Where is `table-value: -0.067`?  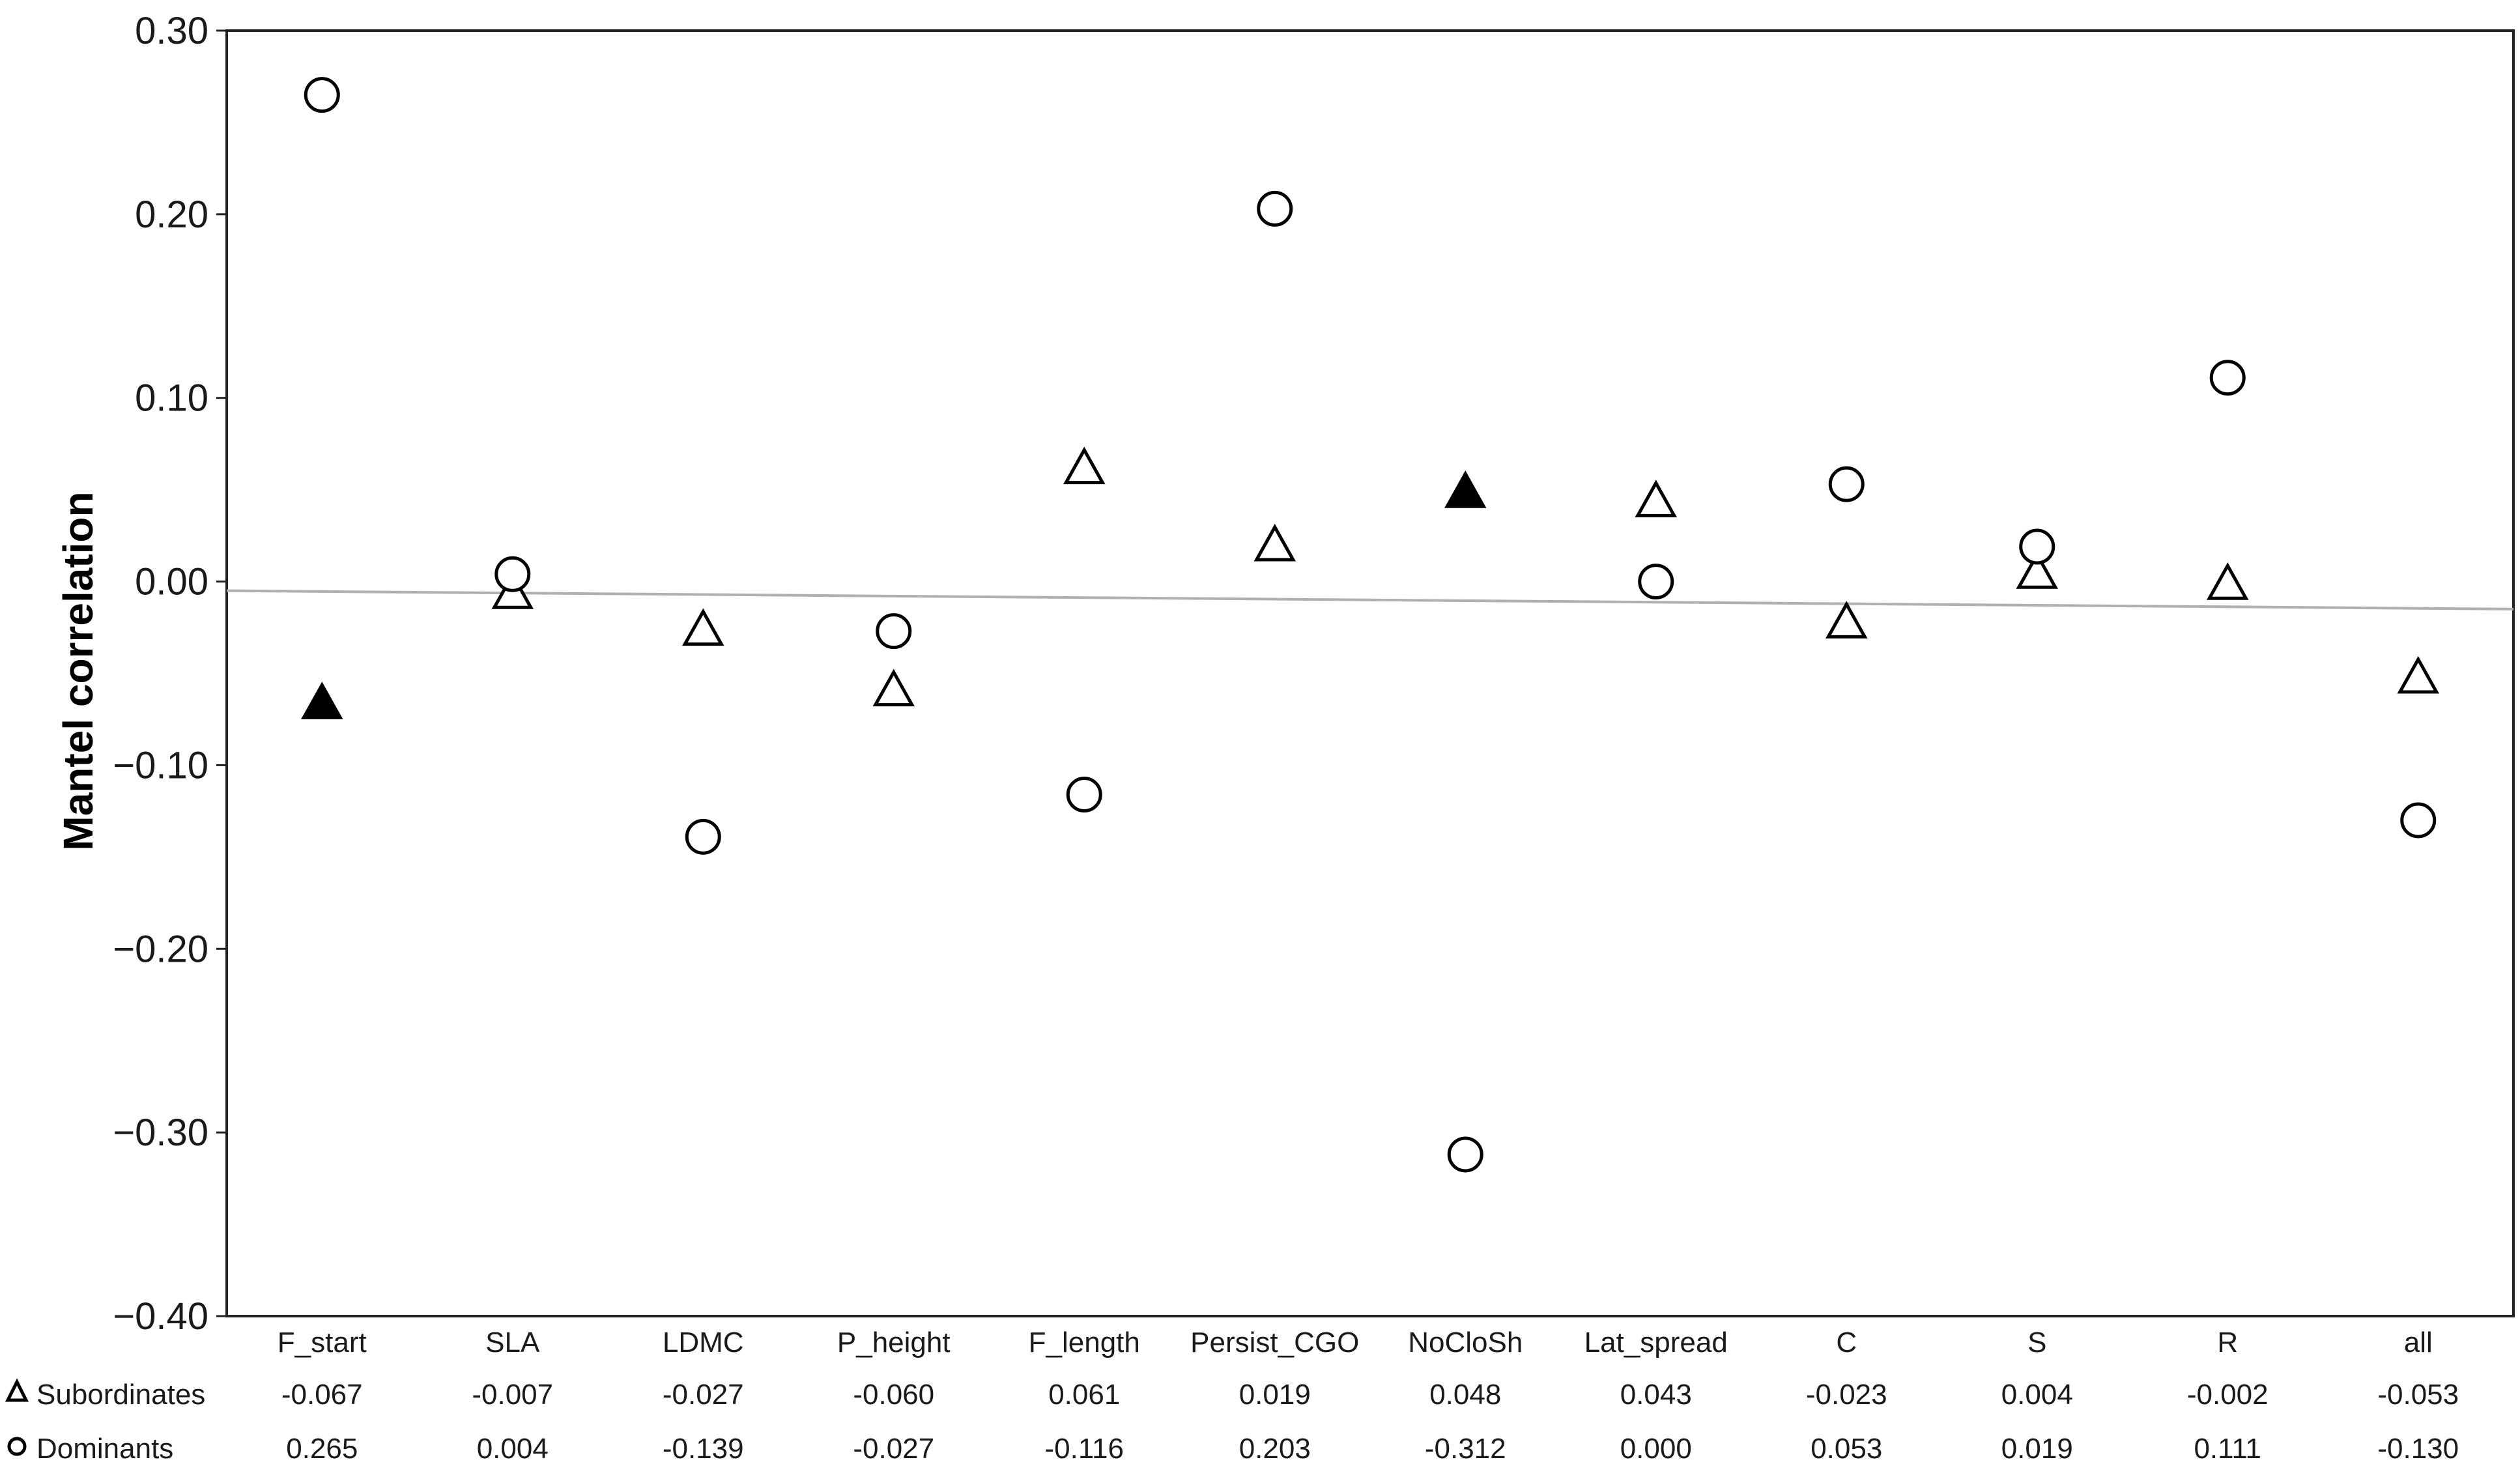 table-value: -0.067 is located at coordinates (322, 1395).